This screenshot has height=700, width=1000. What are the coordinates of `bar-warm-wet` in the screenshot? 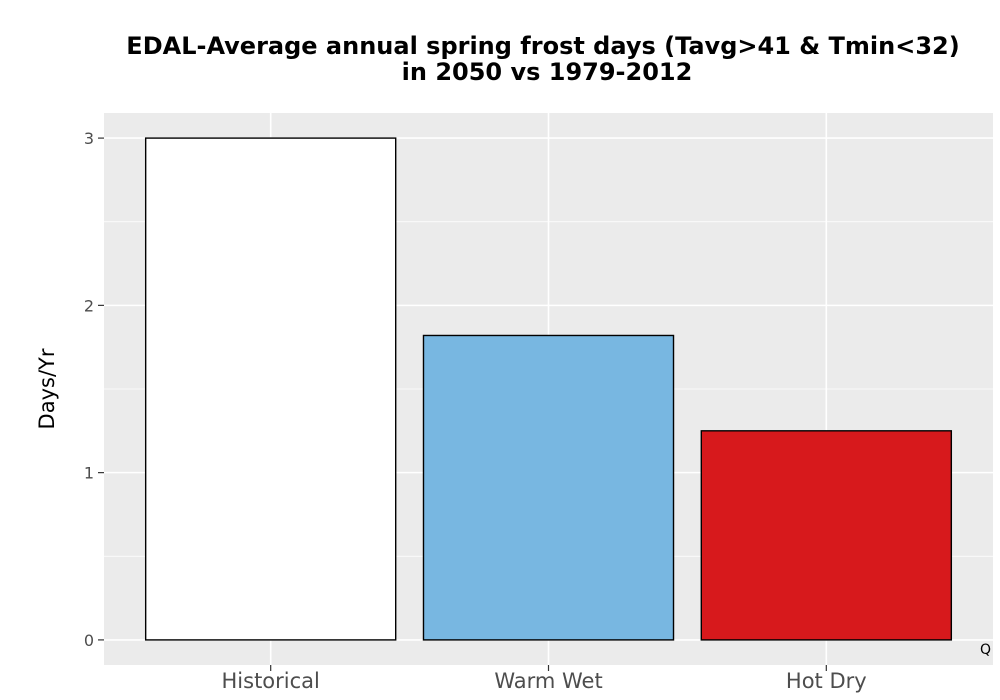 It's located at (548, 487).